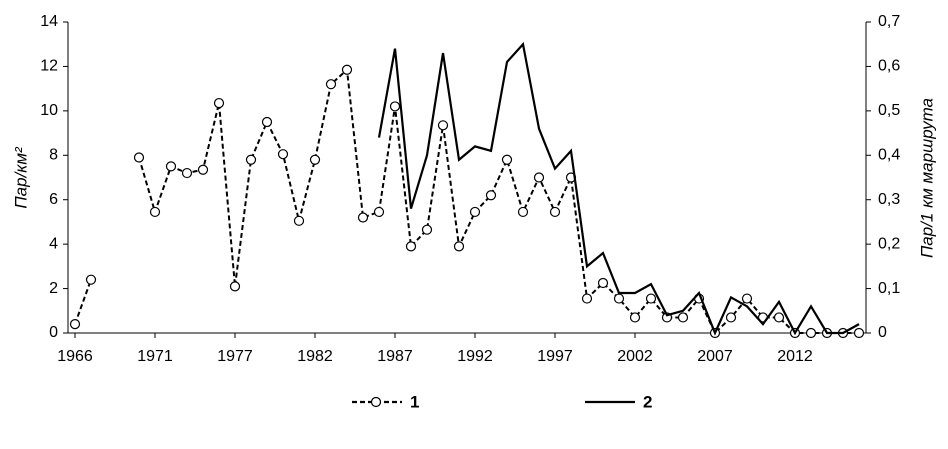 This screenshot has width=948, height=449. What do you see at coordinates (635, 356) in the screenshot?
I see `x-tick-label: 2002` at bounding box center [635, 356].